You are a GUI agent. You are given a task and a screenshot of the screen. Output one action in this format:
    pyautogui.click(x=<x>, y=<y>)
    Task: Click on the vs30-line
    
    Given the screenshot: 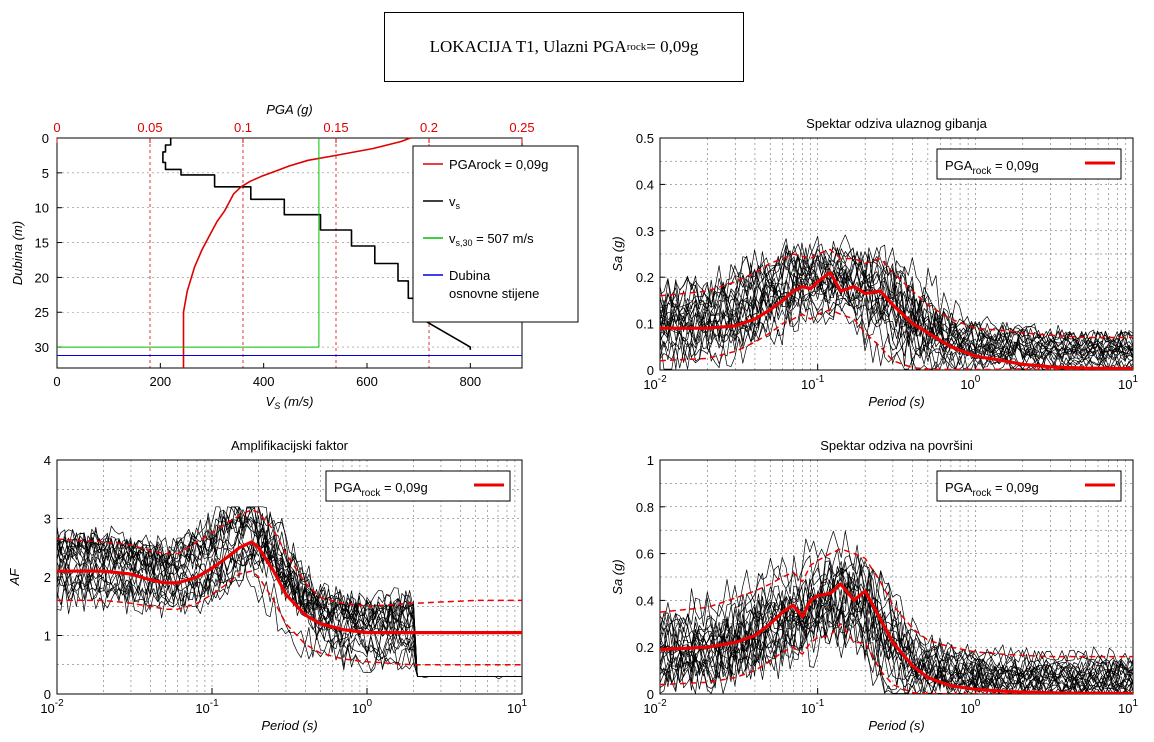 What is the action you would take?
    pyautogui.click(x=188, y=243)
    